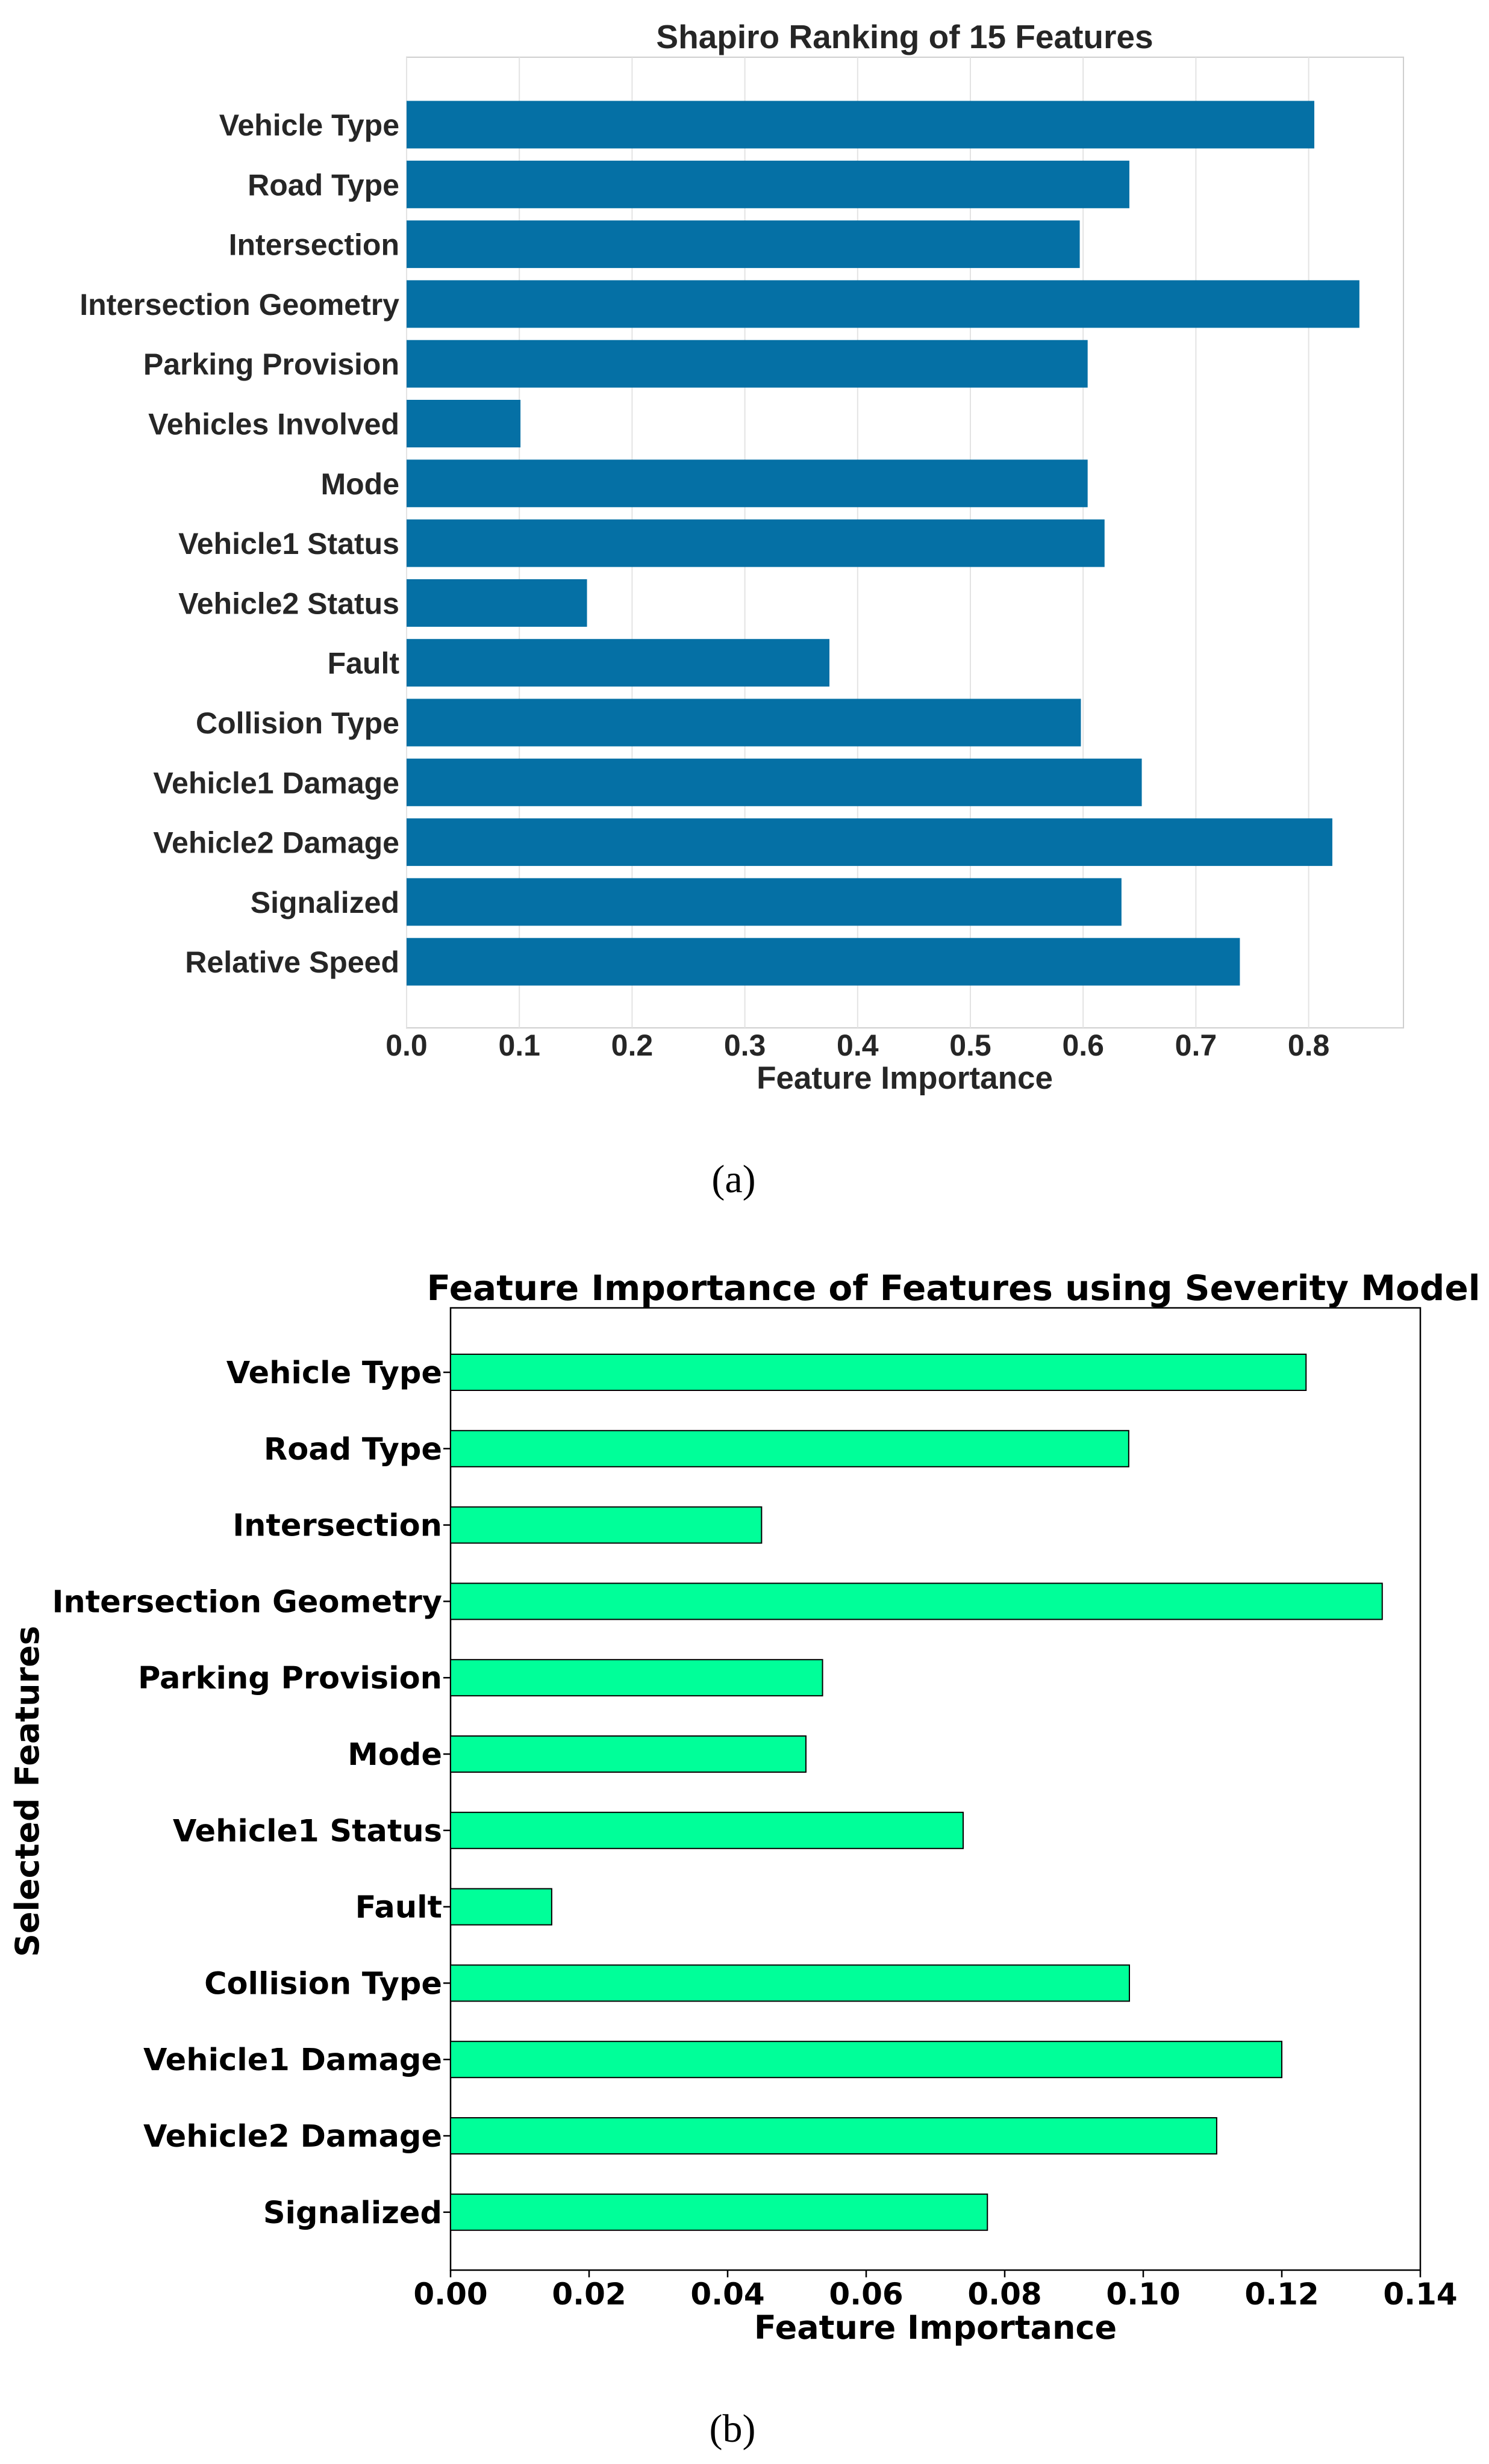 This screenshot has height=2464, width=1489. What do you see at coordinates (727, 2295) in the screenshot?
I see `chart-b-tick-label: 0.04` at bounding box center [727, 2295].